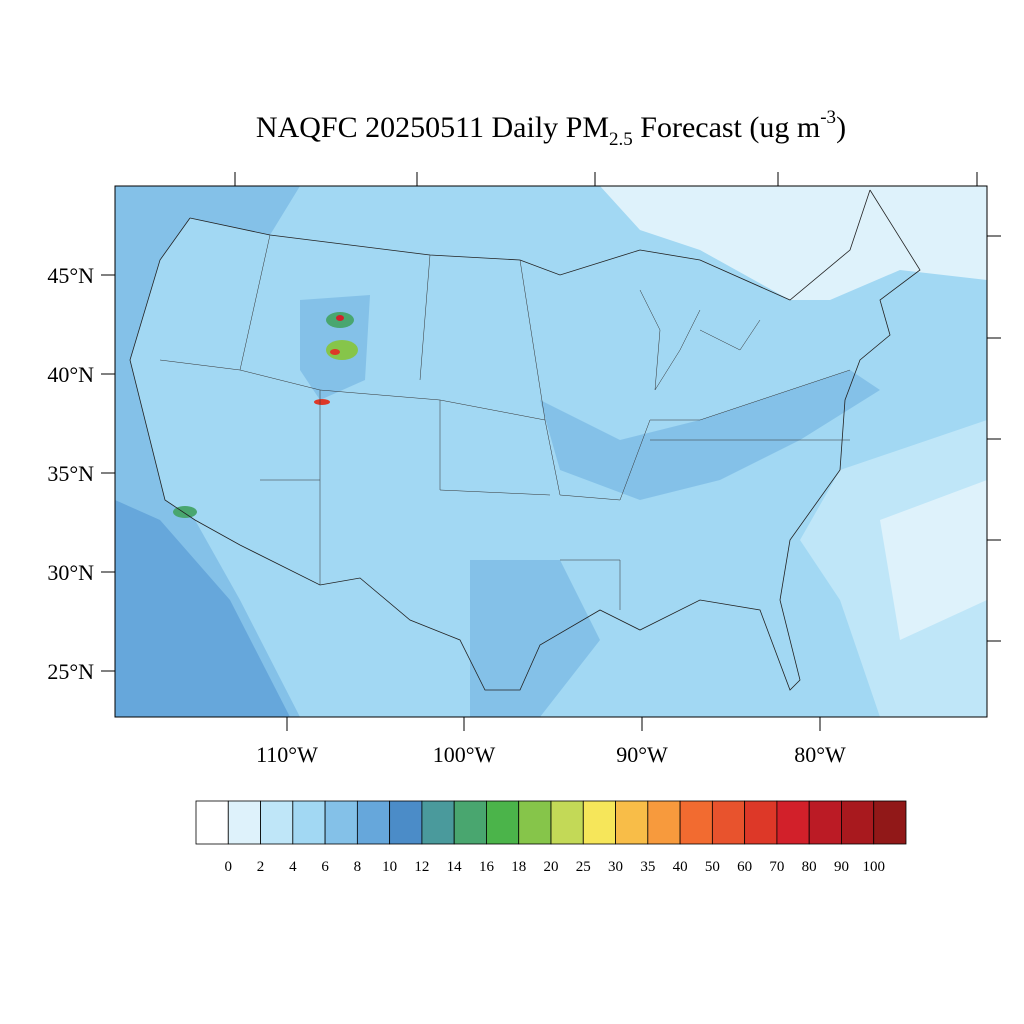 The width and height of the screenshot is (1024, 1024). What do you see at coordinates (828, 117) in the screenshot?
I see `title-sup: -3` at bounding box center [828, 117].